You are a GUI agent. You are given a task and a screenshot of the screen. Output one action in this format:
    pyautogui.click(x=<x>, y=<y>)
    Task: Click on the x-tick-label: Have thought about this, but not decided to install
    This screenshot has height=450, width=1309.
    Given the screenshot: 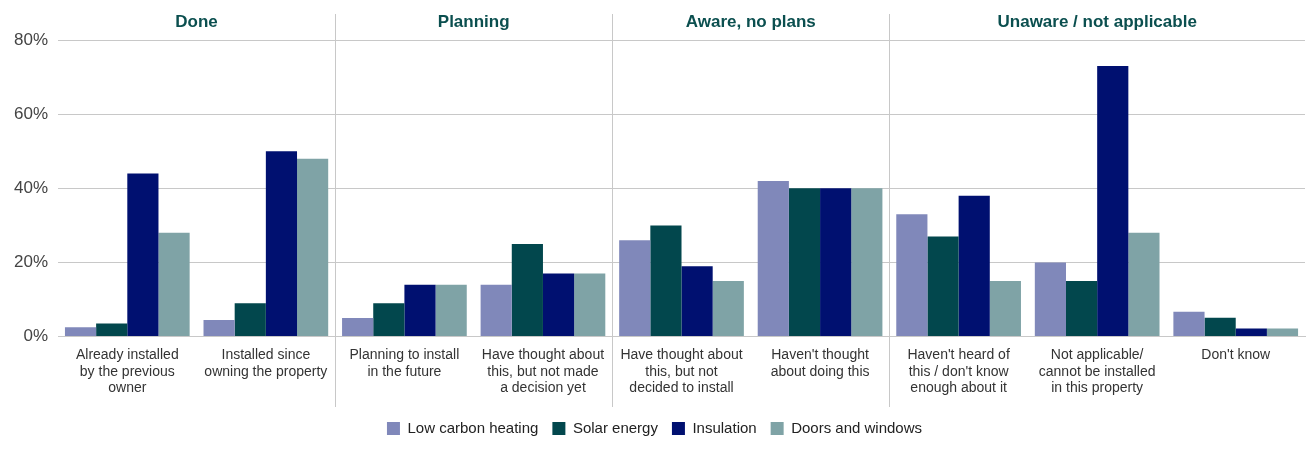 What is the action you would take?
    pyautogui.click(x=681, y=370)
    